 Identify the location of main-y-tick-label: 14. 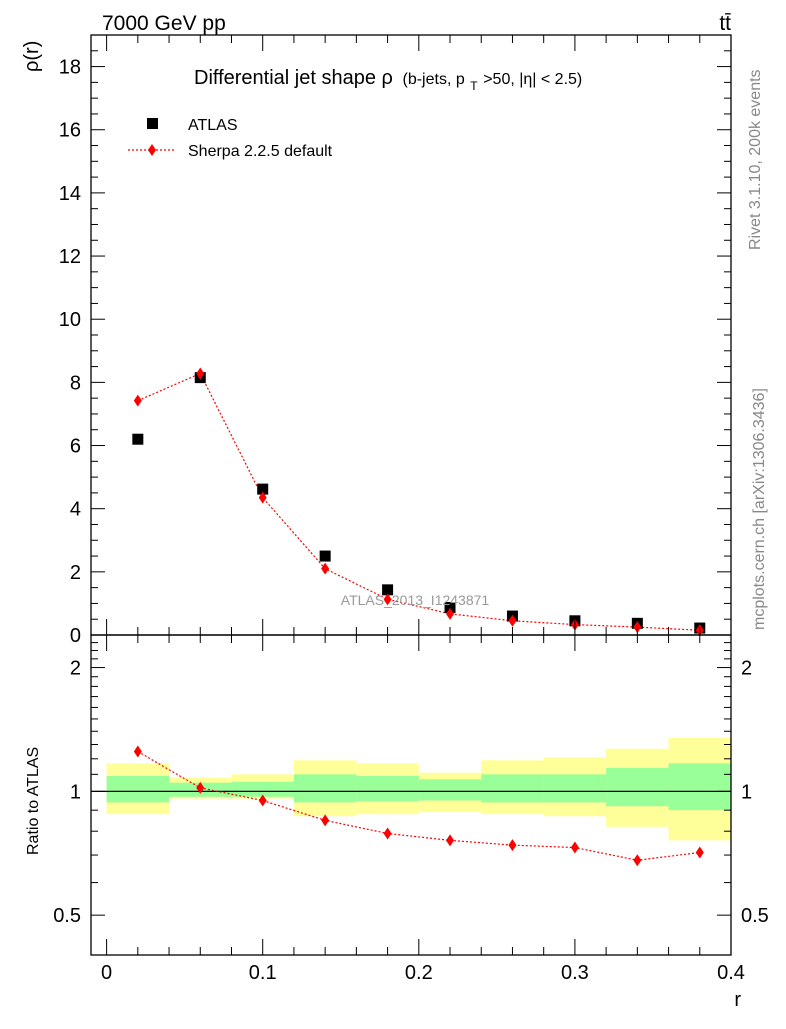
(70, 194).